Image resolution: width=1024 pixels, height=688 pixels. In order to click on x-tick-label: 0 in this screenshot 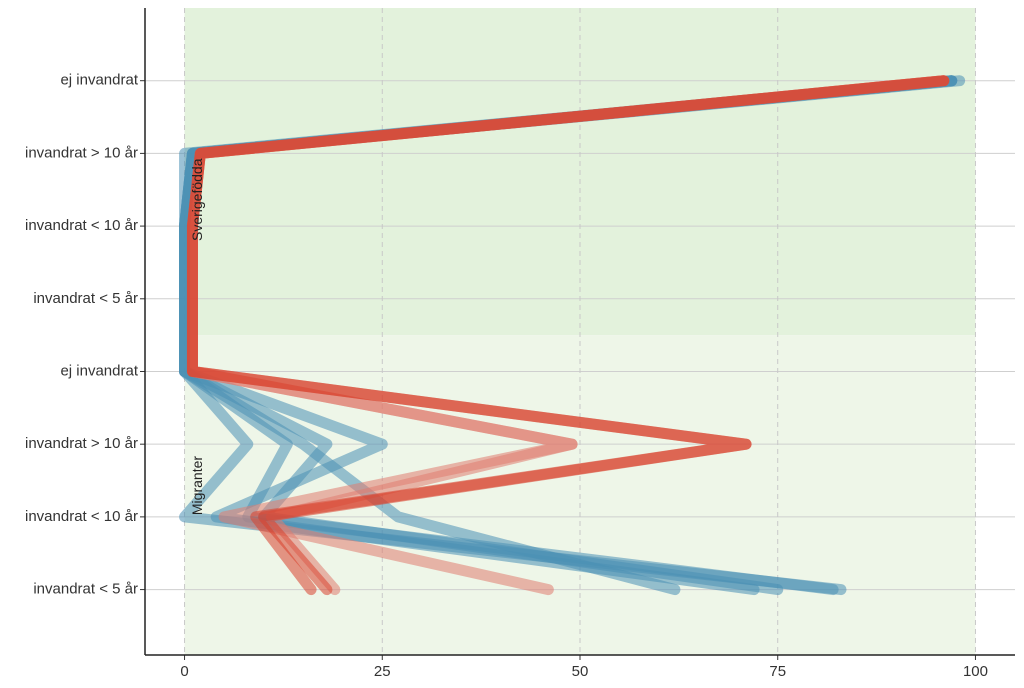, I will do `click(184, 671)`.